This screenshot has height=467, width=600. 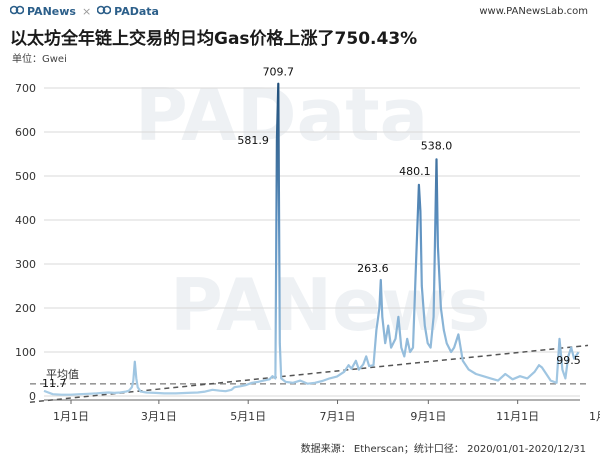 What do you see at coordinates (279, 72) in the screenshot?
I see `data-label: 709.7` at bounding box center [279, 72].